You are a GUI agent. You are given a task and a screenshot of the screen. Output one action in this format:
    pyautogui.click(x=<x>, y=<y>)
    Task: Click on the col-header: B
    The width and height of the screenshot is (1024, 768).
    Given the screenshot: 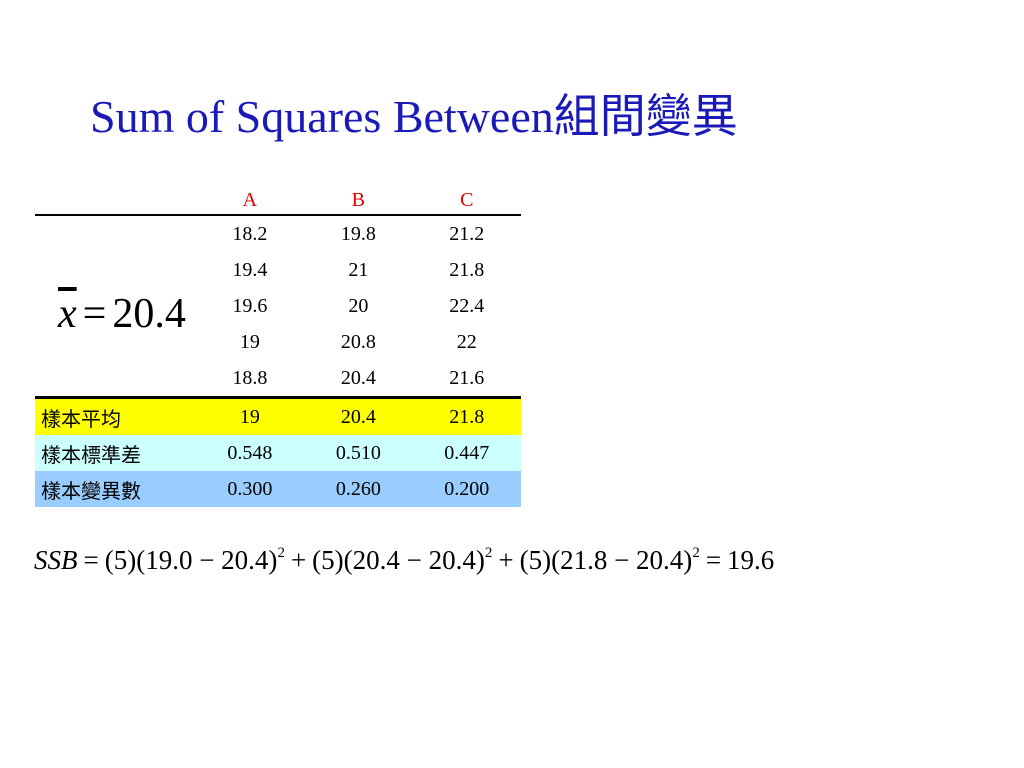 What is the action you would take?
    pyautogui.click(x=358, y=199)
    